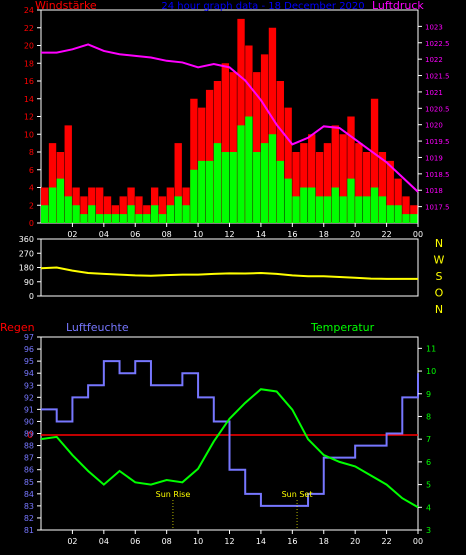 The height and width of the screenshot is (555, 466). Describe the element at coordinates (31, 296) in the screenshot. I see `direction-tick-label: 0` at that location.